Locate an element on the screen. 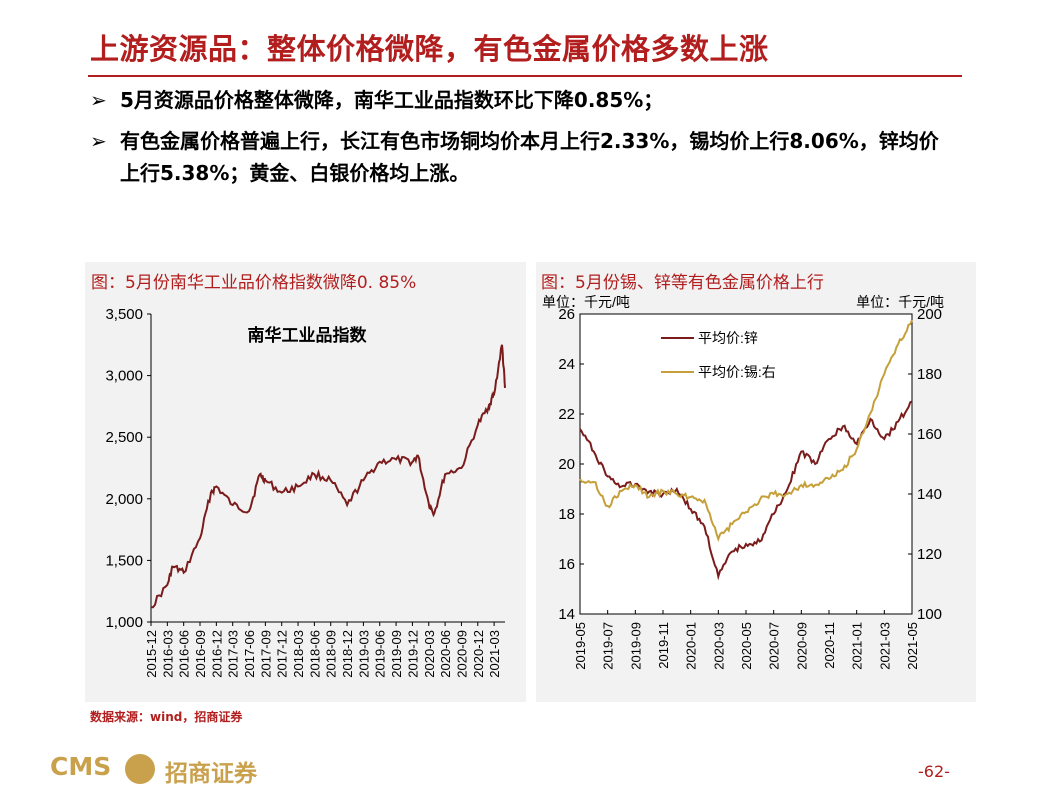 This screenshot has height=788, width=1046. y-tick-label: 2,500 is located at coordinates (124, 437).